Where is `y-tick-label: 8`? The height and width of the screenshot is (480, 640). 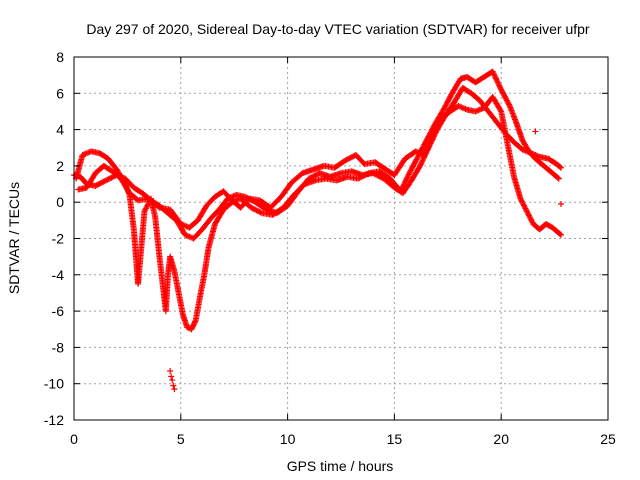
y-tick-label: 8 is located at coordinates (60, 57).